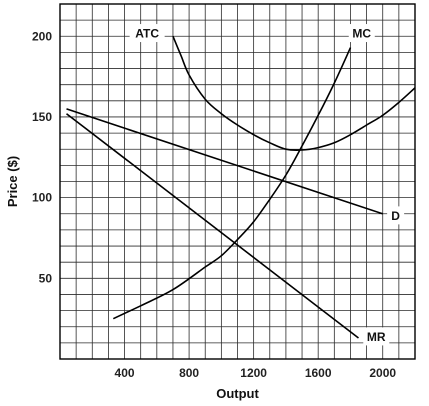 The width and height of the screenshot is (429, 406). I want to click on y-tick-label: 150, so click(42, 117).